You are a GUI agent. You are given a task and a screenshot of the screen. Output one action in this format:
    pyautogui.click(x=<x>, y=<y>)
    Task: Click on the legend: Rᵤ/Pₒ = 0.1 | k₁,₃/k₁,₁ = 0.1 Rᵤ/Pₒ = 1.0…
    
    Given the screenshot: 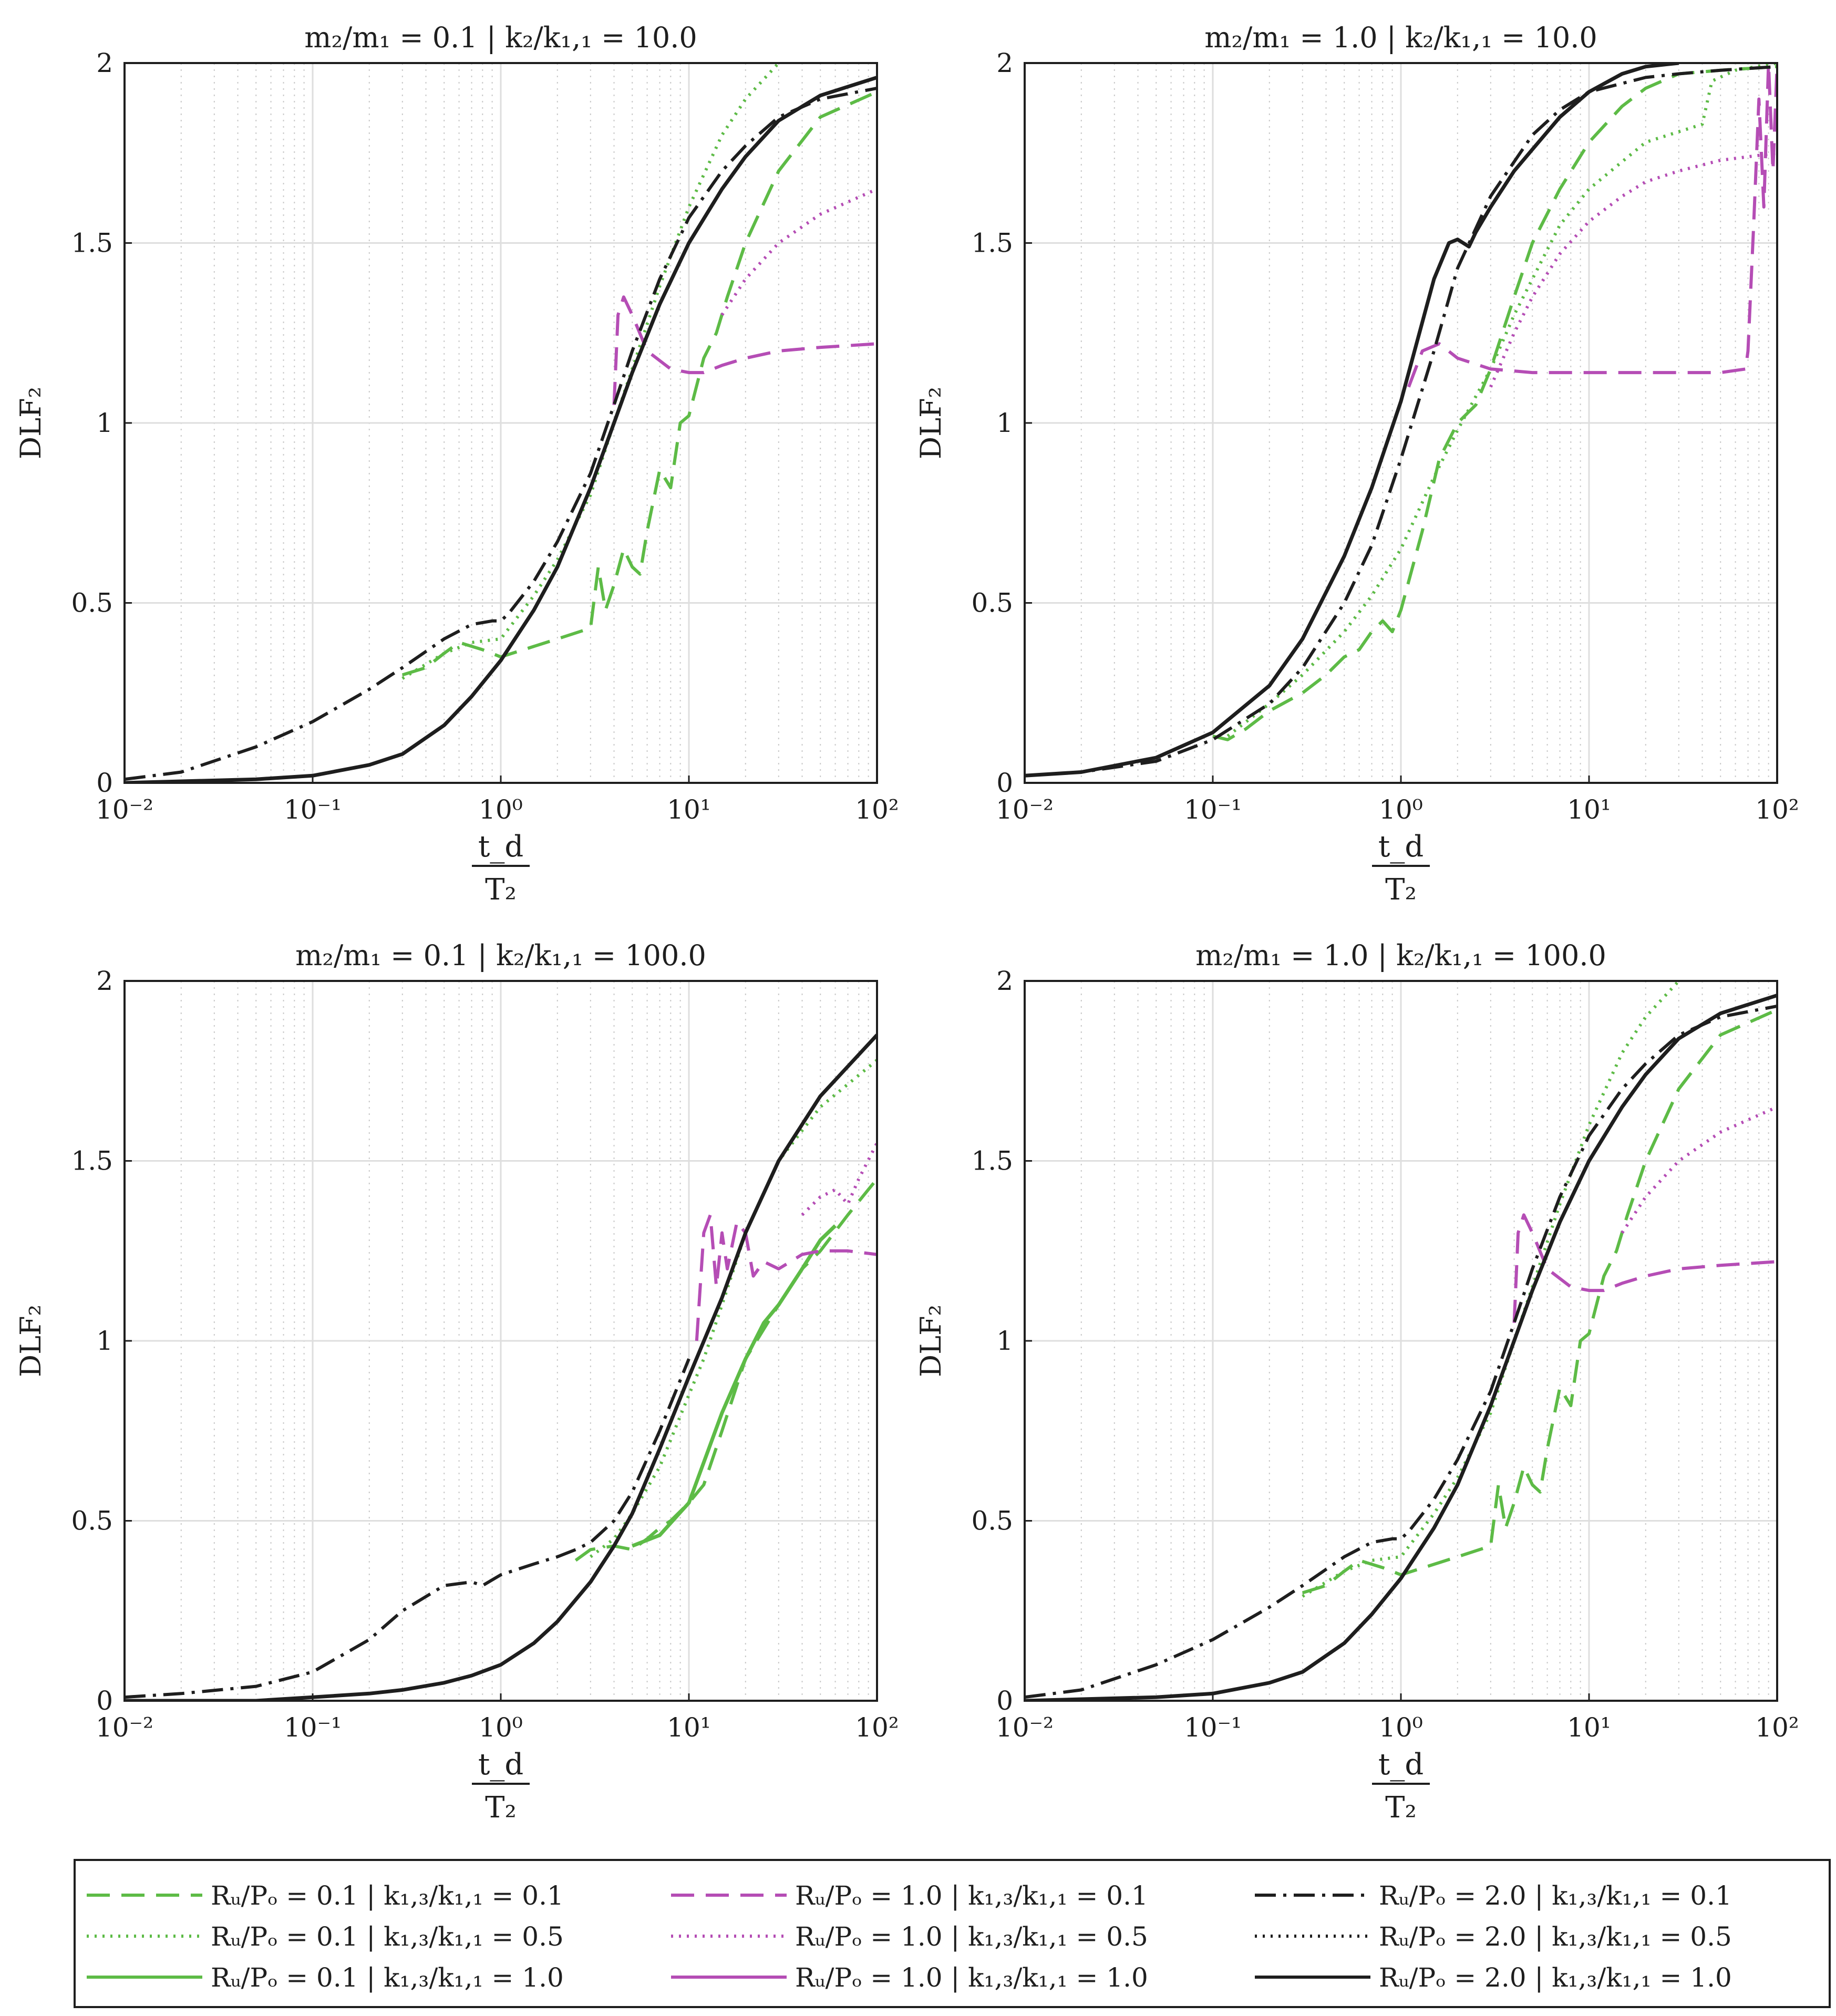 What is the action you would take?
    pyautogui.click(x=952, y=1933)
    